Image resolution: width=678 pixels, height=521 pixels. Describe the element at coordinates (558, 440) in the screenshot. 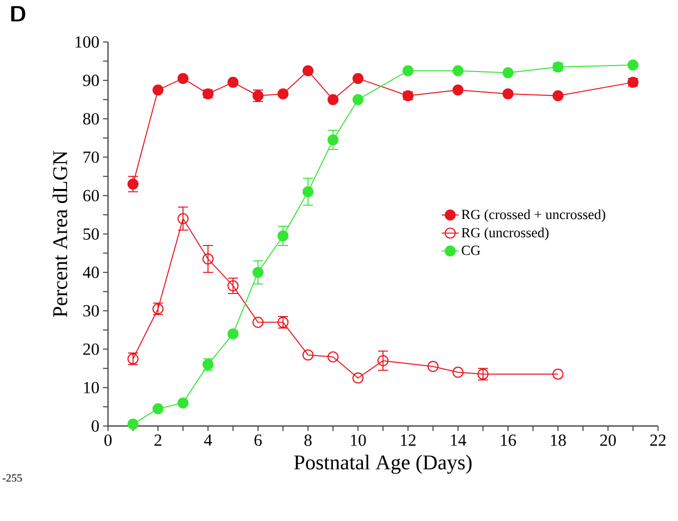

I see `x-tick-label: 18` at that location.